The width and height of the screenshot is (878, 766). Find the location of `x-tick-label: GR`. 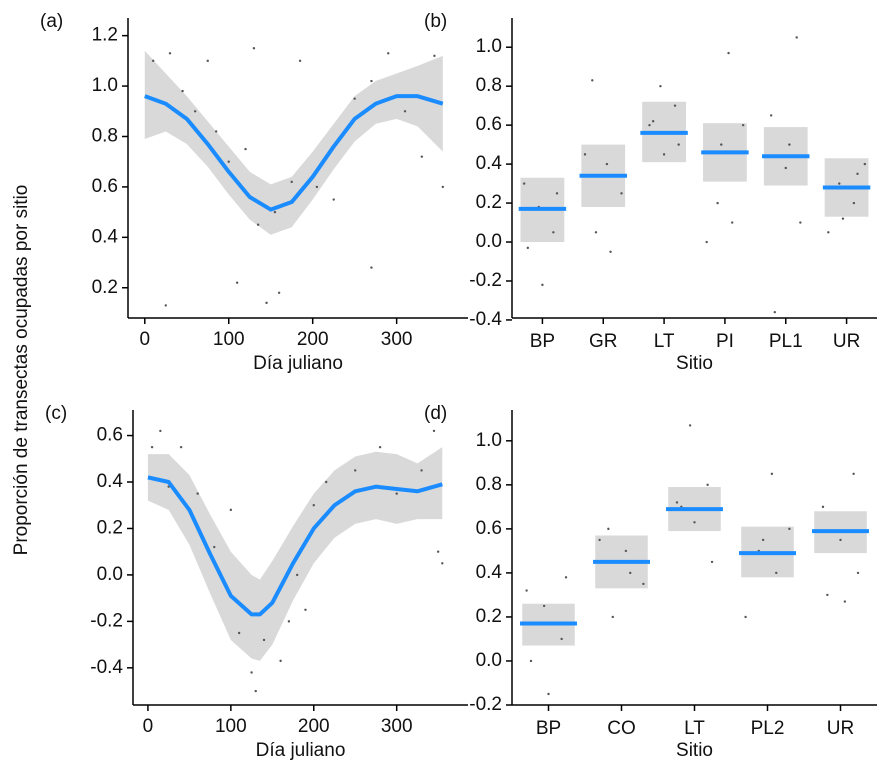

x-tick-label: GR is located at coordinates (603, 341).